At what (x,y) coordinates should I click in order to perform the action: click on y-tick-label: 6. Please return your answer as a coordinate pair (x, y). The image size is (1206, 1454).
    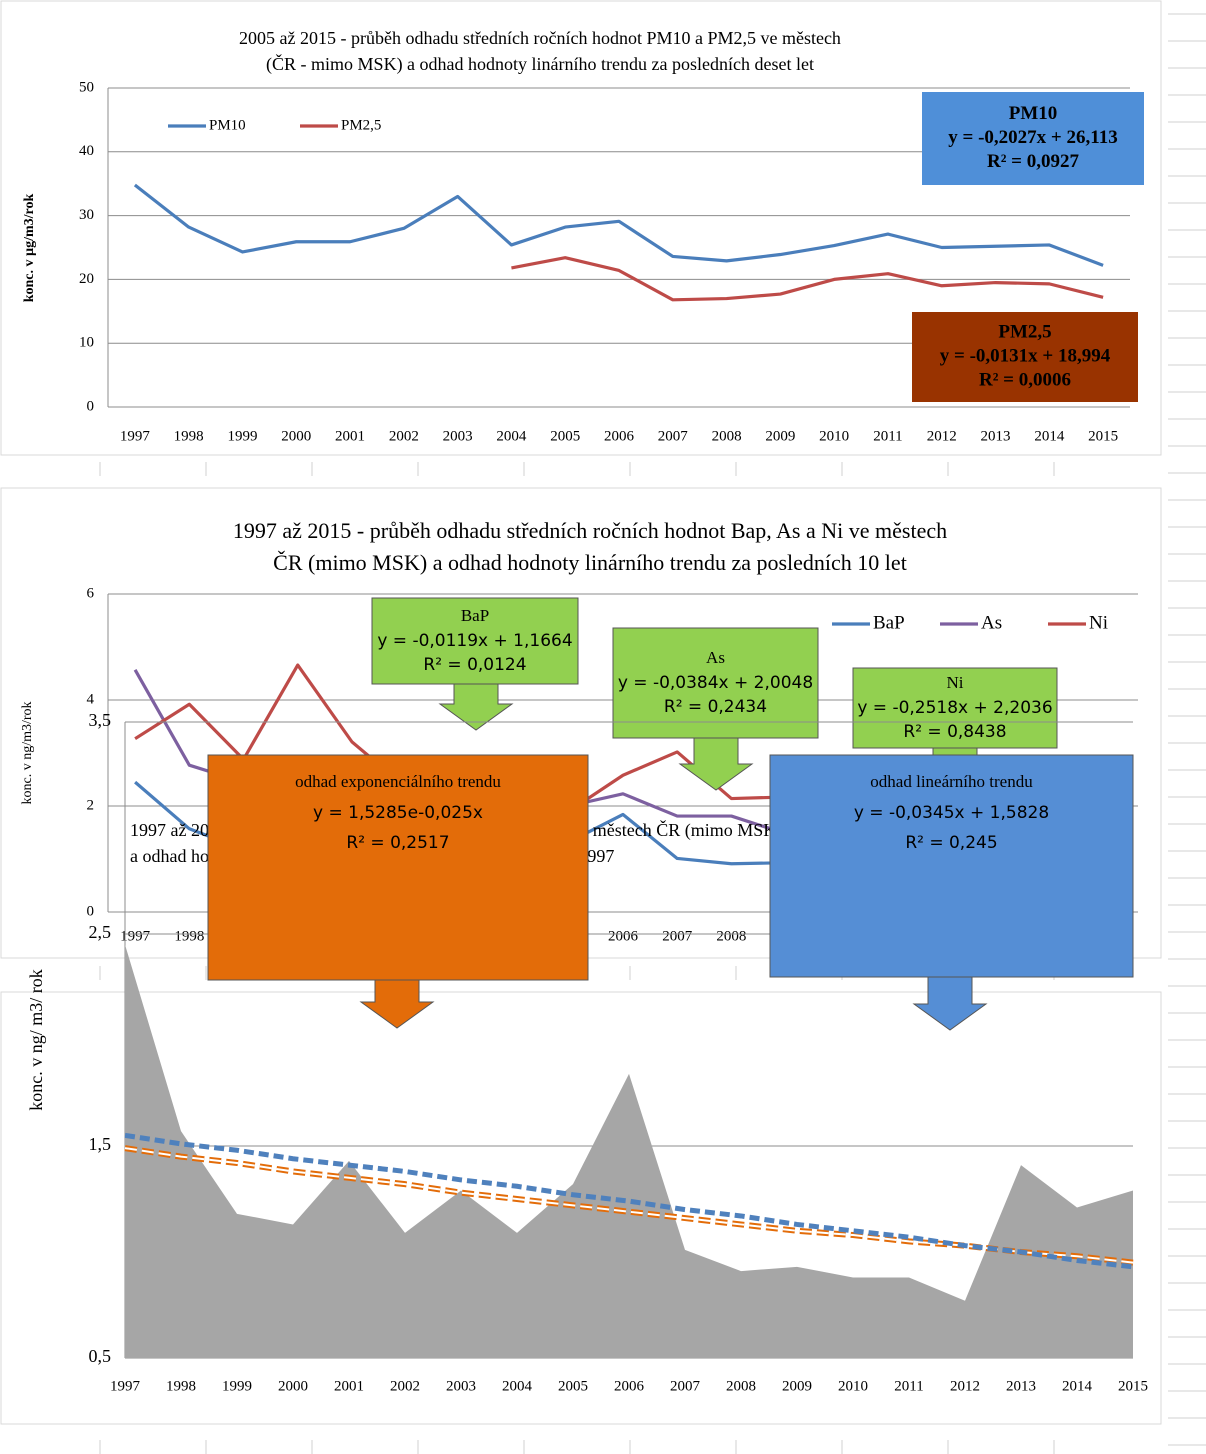
    Looking at the image, I should click on (91, 593).